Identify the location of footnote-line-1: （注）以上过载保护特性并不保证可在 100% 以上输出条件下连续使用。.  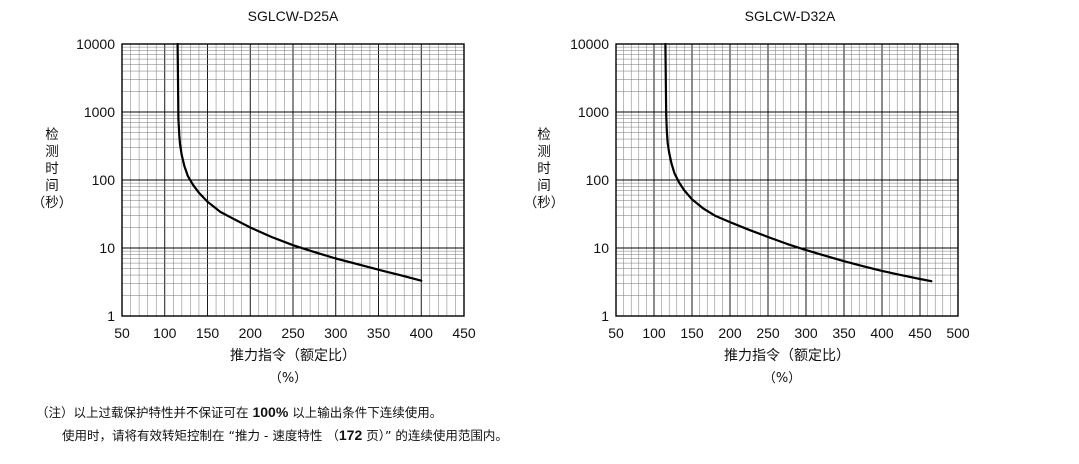
(272, 412).